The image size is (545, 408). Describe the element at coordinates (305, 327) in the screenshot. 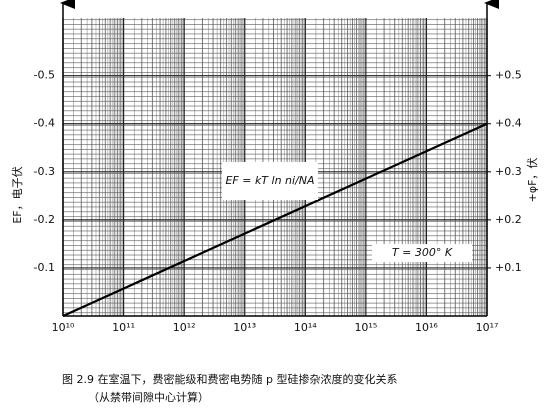

I see `x-tick-label: 10¹⁴` at that location.